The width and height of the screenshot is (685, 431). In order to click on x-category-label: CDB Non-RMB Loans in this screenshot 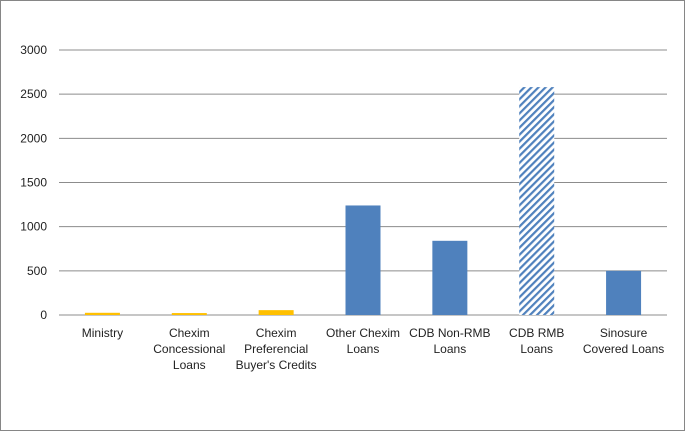, I will do `click(449, 341)`.